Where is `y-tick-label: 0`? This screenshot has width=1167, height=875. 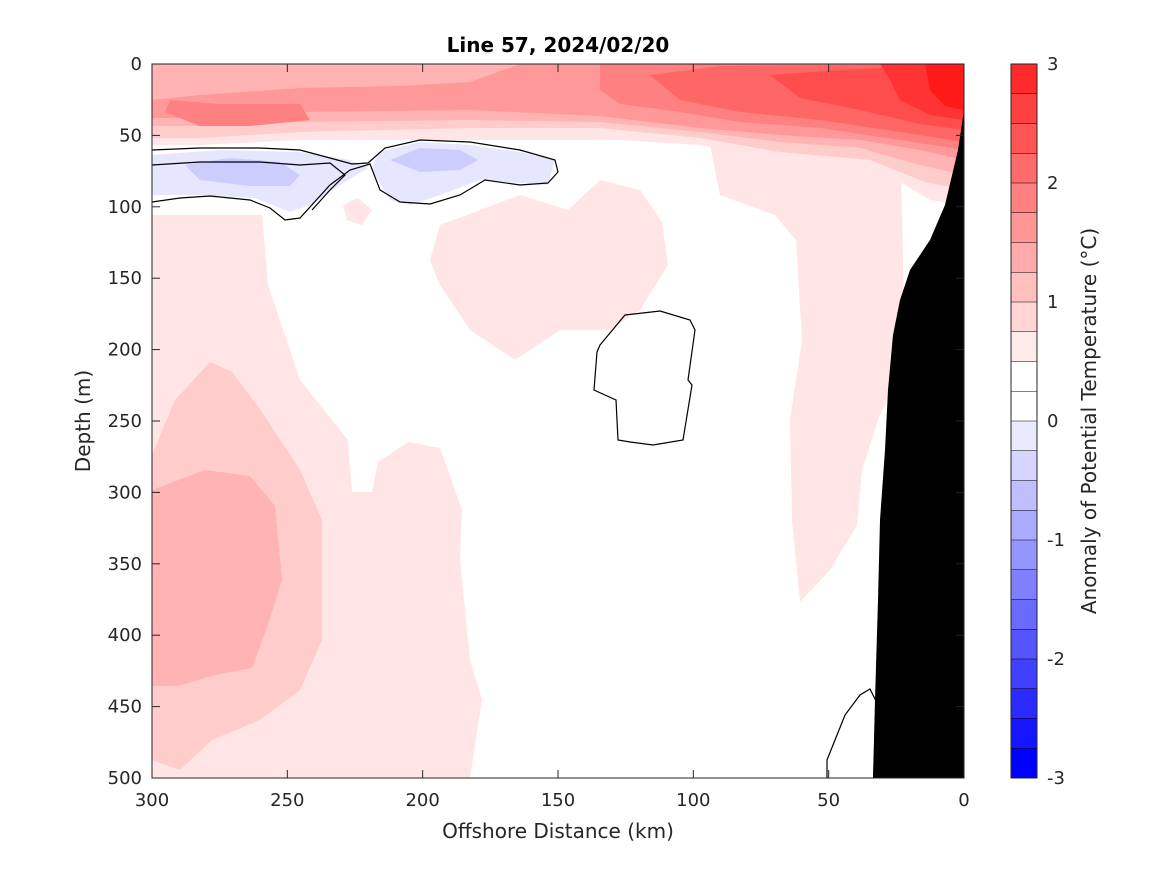 y-tick-label: 0 is located at coordinates (136, 64).